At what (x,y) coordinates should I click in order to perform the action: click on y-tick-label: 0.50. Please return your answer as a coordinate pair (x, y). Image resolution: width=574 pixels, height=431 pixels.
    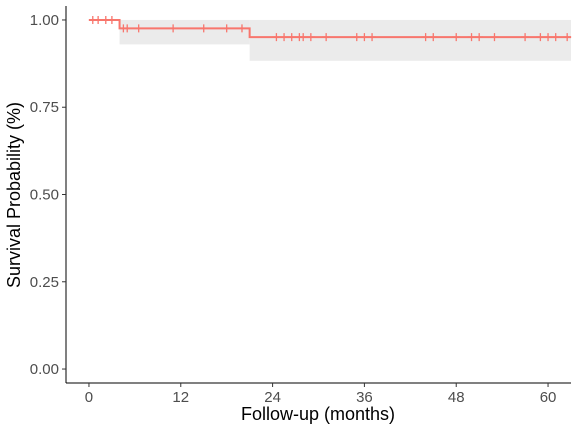
    Looking at the image, I should click on (44, 195).